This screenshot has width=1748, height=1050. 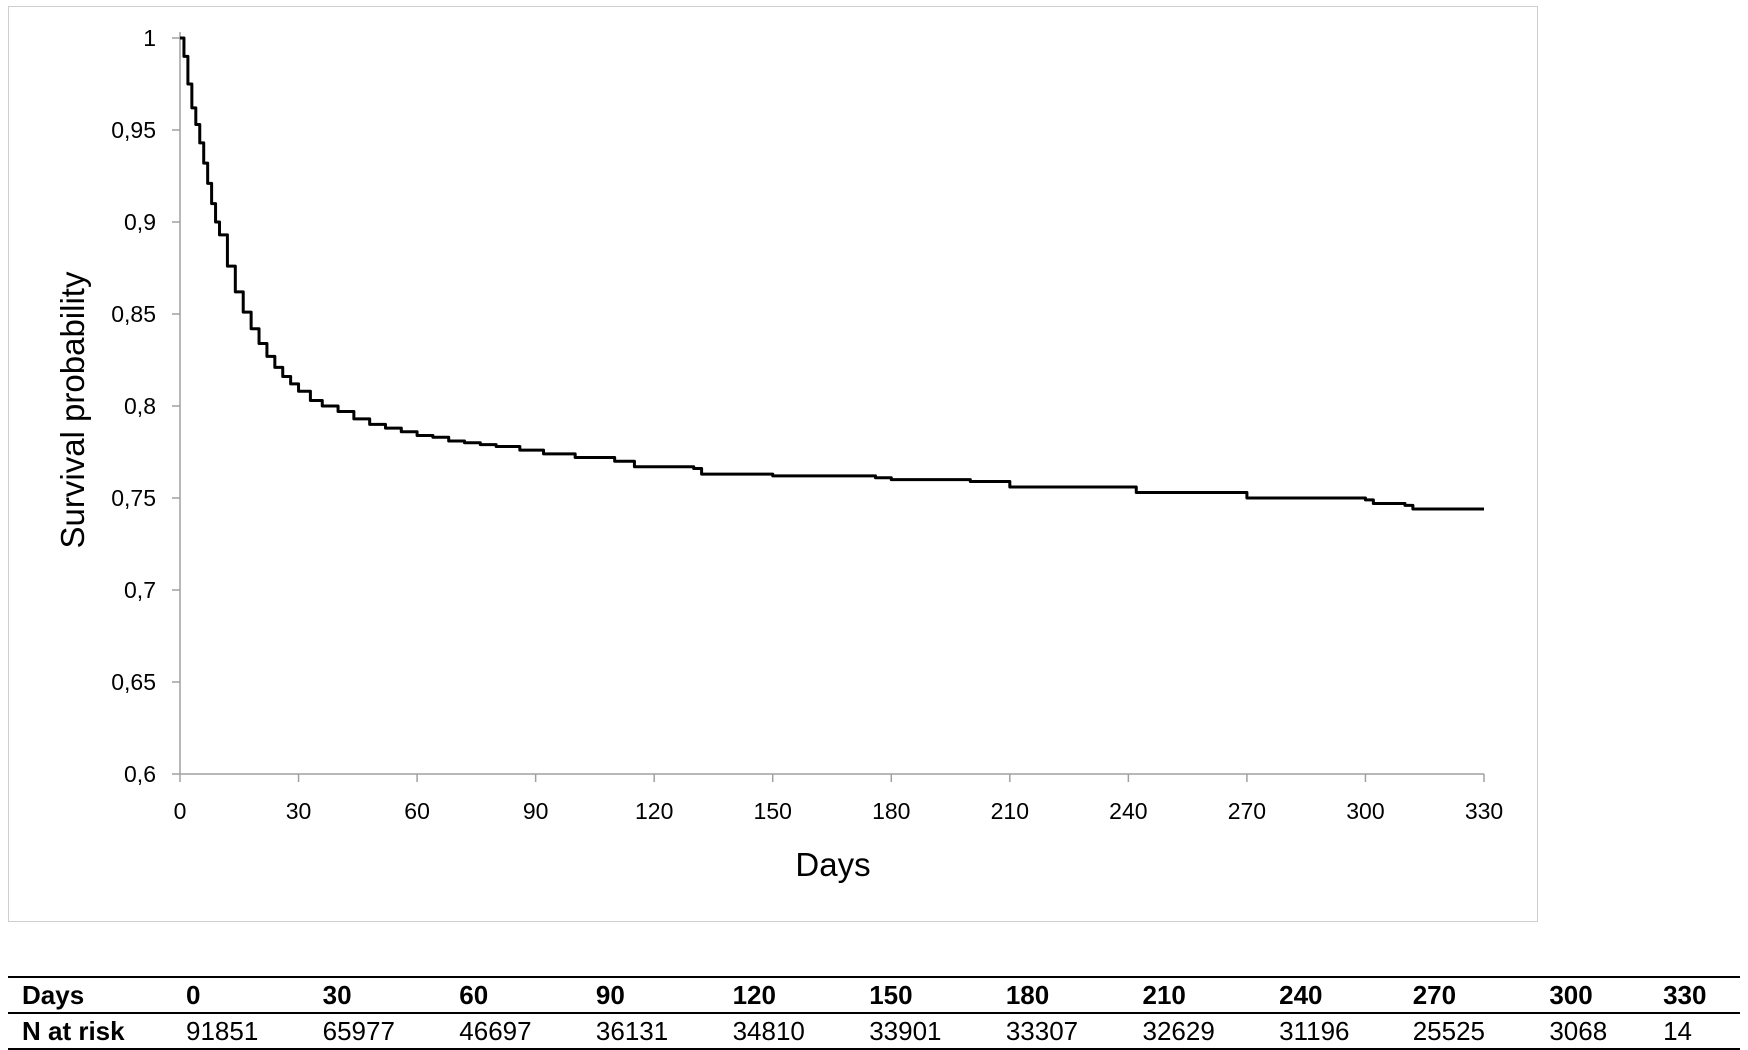 What do you see at coordinates (1467, 995) in the screenshot?
I see `days-cell: 270` at bounding box center [1467, 995].